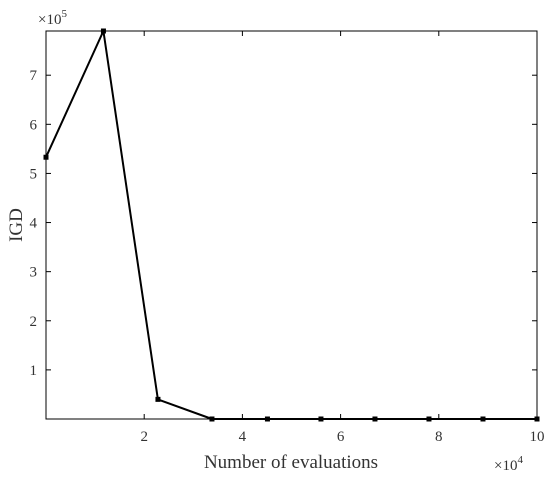  What do you see at coordinates (537, 437) in the screenshot?
I see `x-tick-label: 10` at bounding box center [537, 437].